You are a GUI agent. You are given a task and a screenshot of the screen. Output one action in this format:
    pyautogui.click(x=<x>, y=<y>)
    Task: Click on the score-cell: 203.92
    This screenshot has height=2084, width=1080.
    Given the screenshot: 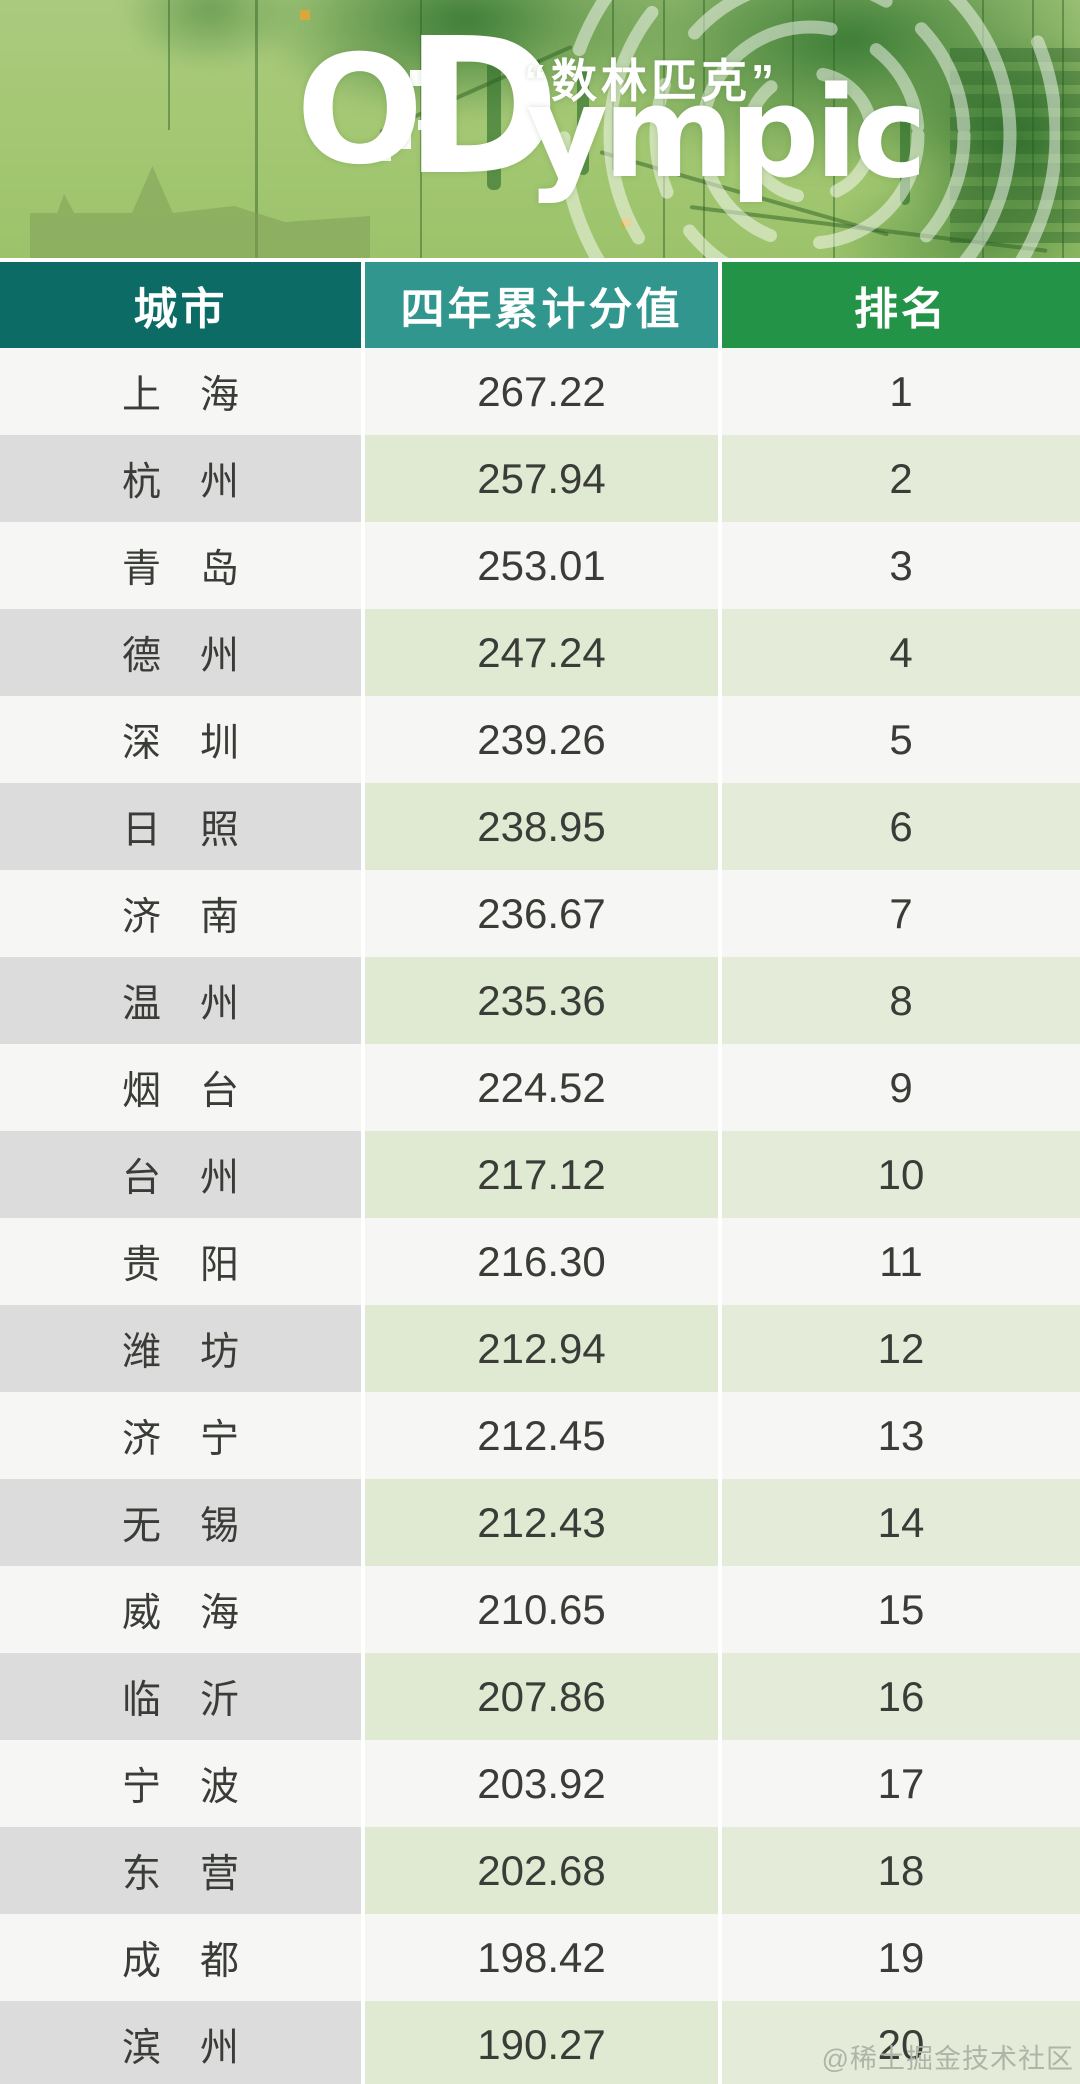 What is the action you would take?
    pyautogui.click(x=541, y=1783)
    